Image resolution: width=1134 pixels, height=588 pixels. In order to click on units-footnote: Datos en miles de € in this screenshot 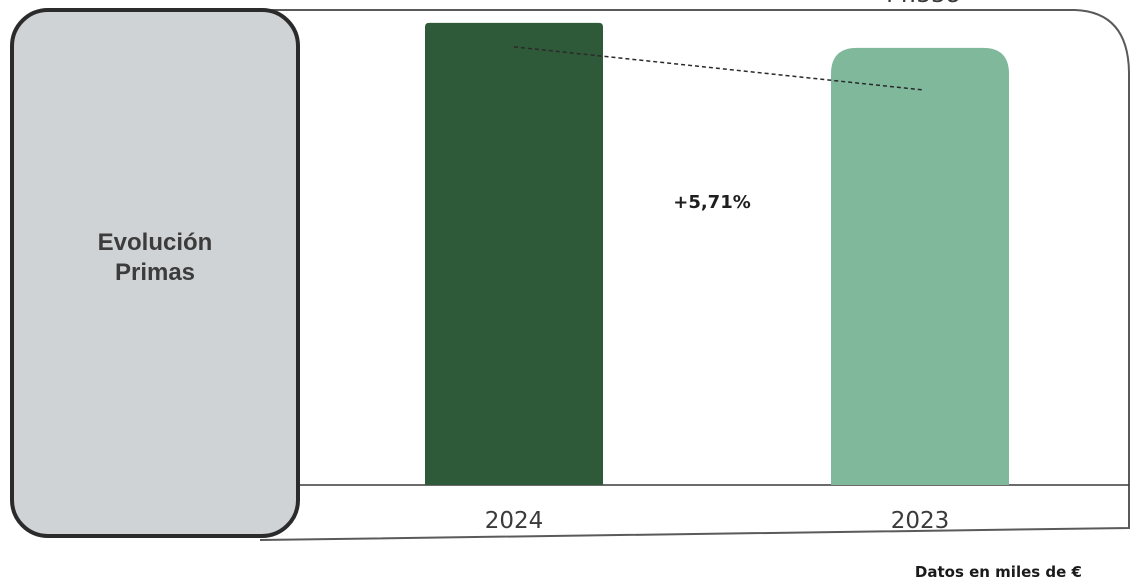, I will do `click(998, 572)`.